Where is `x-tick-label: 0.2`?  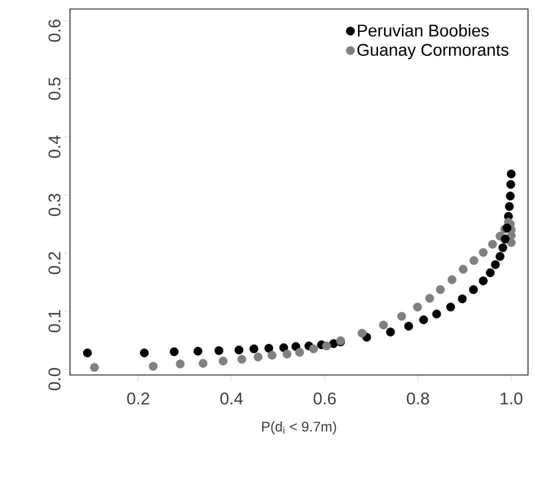 x-tick-label: 0.2 is located at coordinates (138, 398).